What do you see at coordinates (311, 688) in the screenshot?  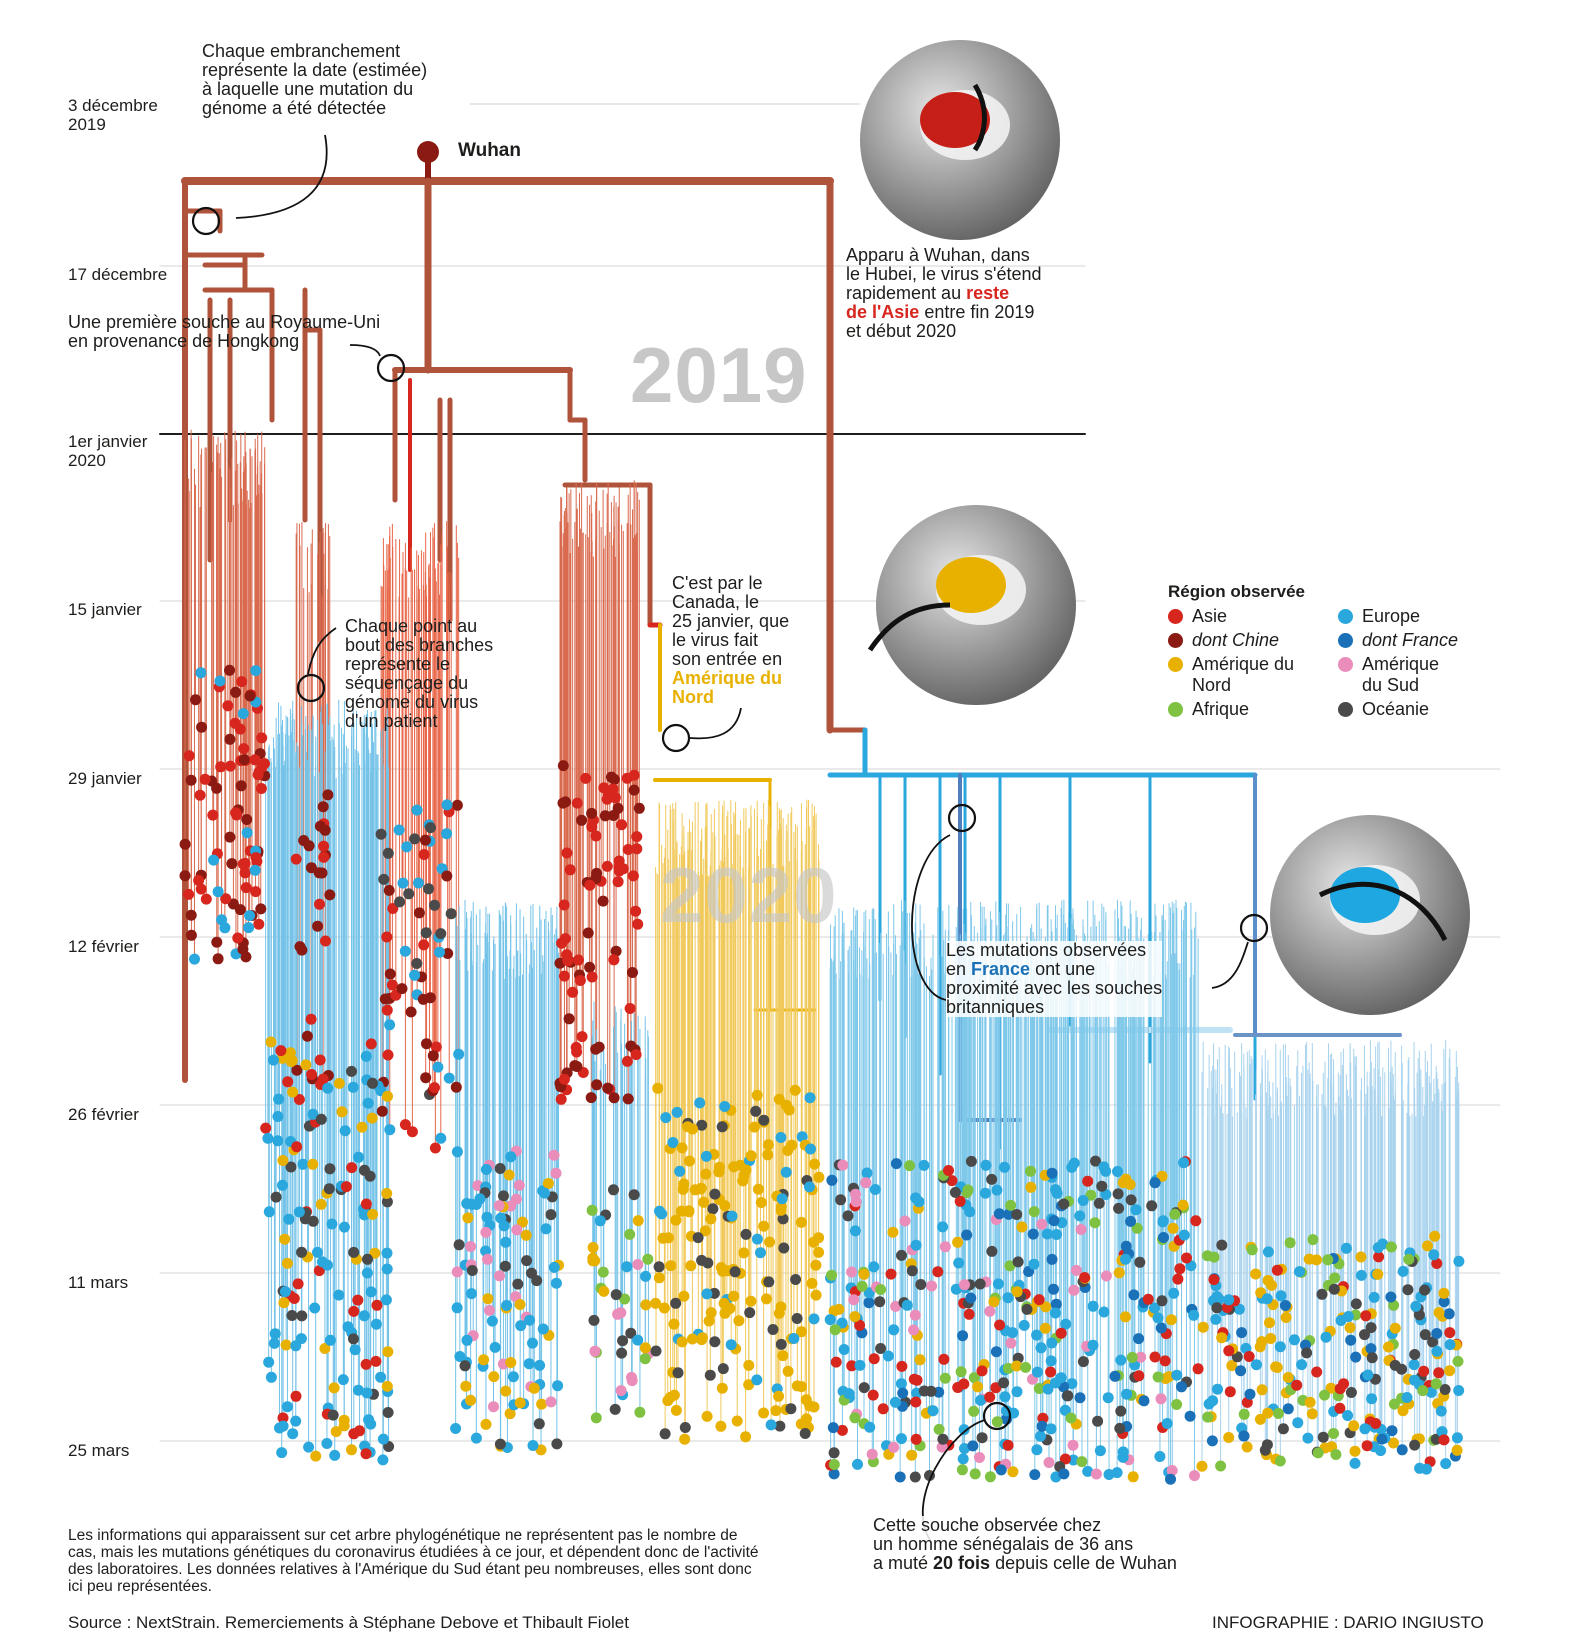 I see `highlight-ring` at bounding box center [311, 688].